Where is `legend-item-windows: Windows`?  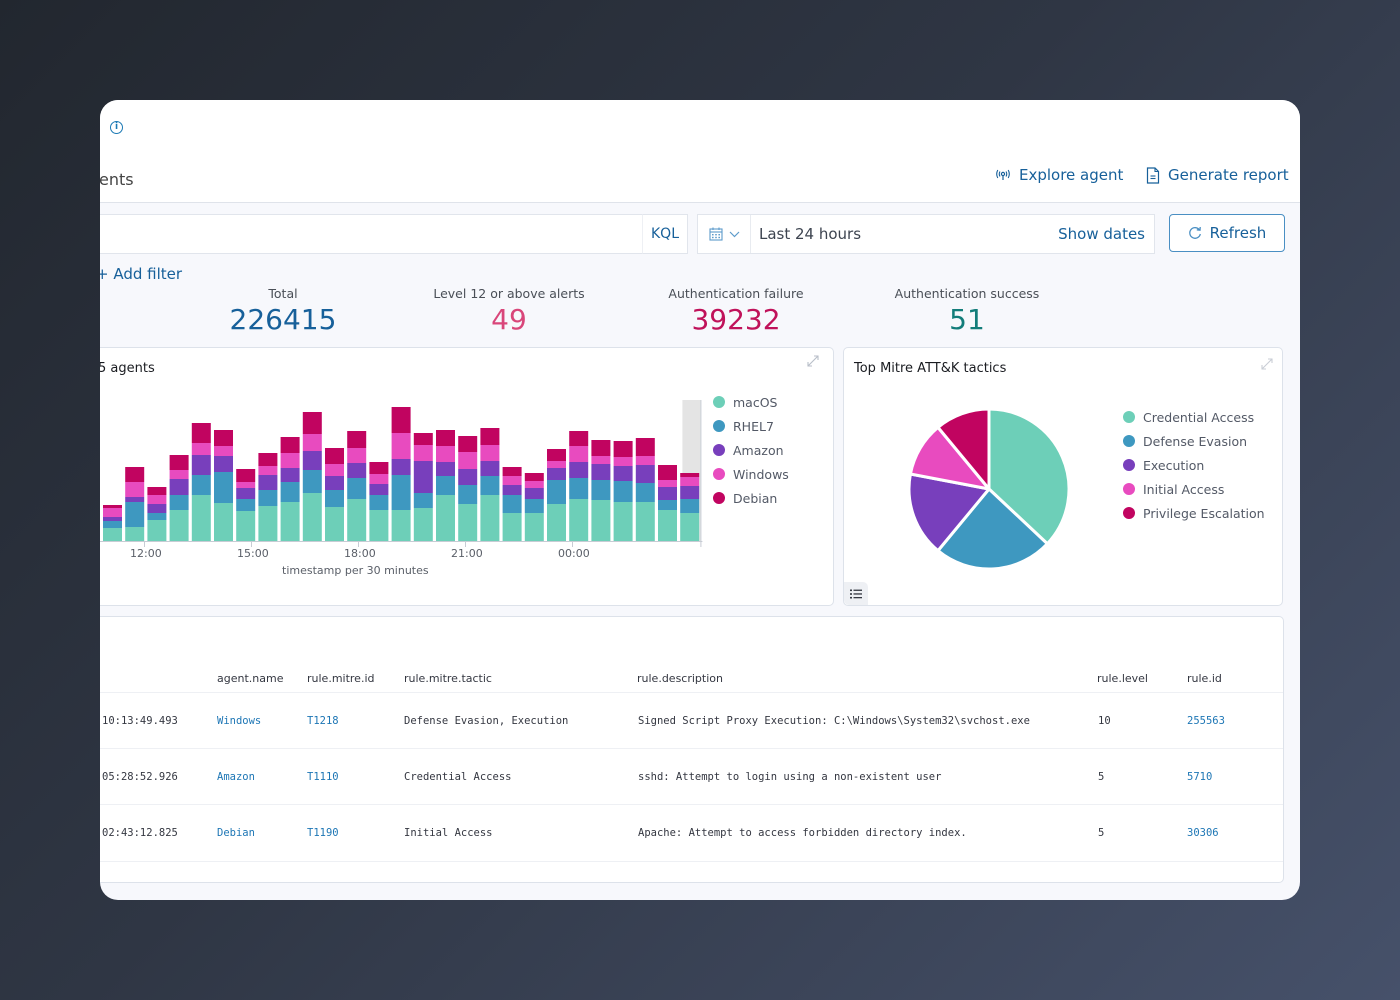
legend-item-windows: Windows is located at coordinates (751, 474).